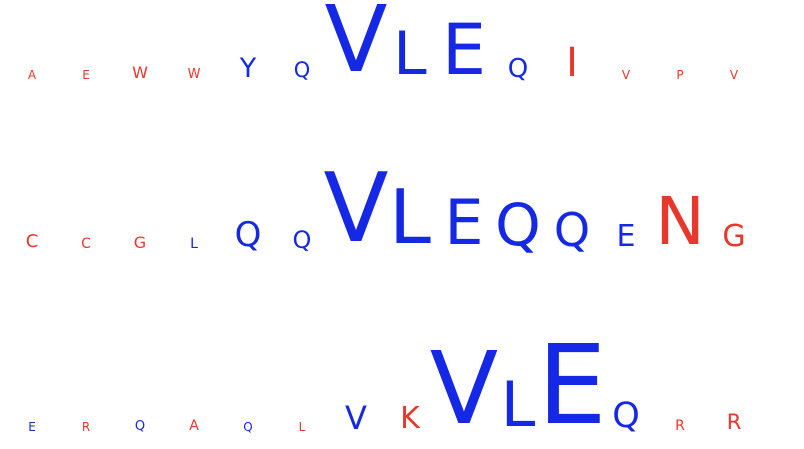 This screenshot has height=449, width=804. I want to click on residue-n: N, so click(680, 221).